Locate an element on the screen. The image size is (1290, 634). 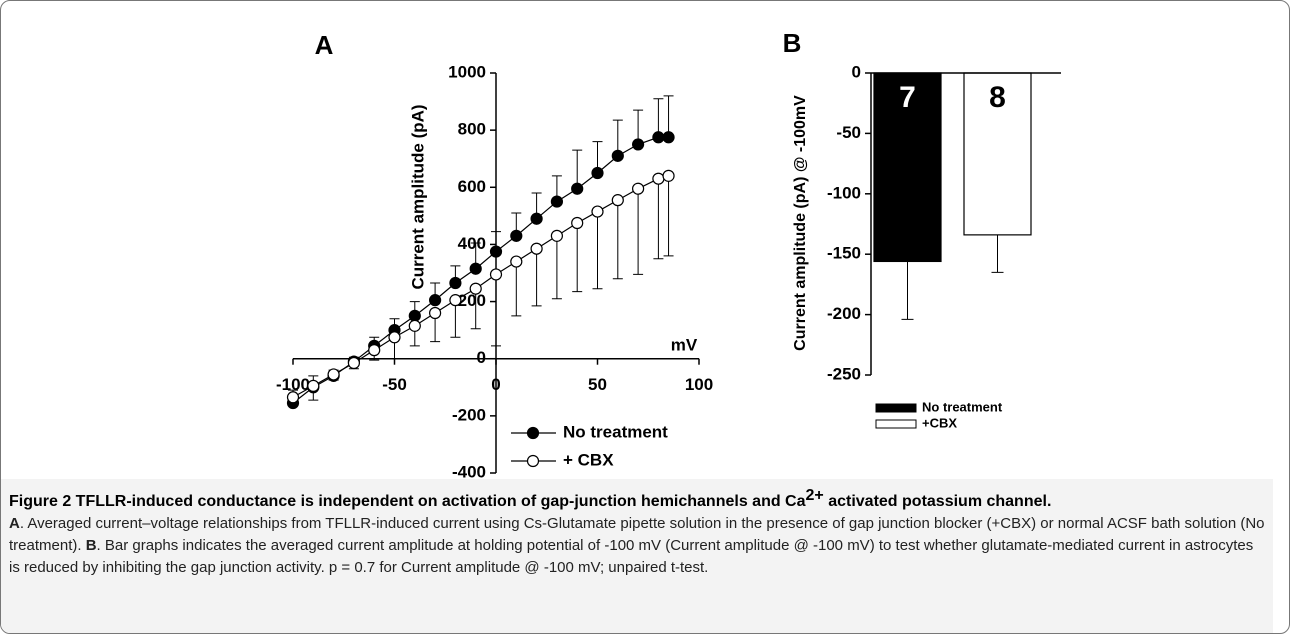
bar-annotation: 8 is located at coordinates (997, 97).